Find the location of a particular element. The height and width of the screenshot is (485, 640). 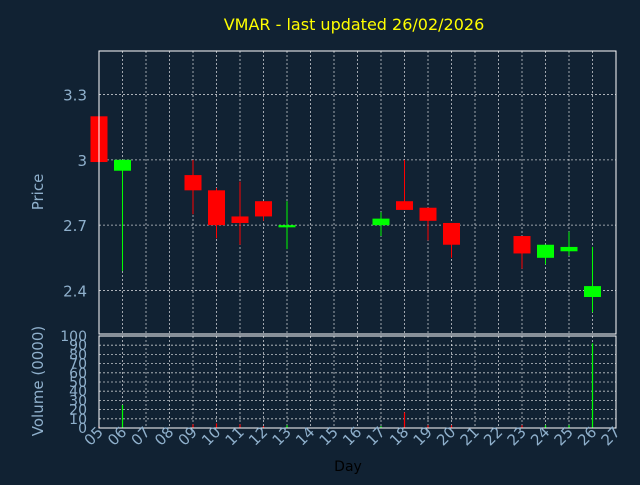

price-axis-label: Price is located at coordinates (38, 192).